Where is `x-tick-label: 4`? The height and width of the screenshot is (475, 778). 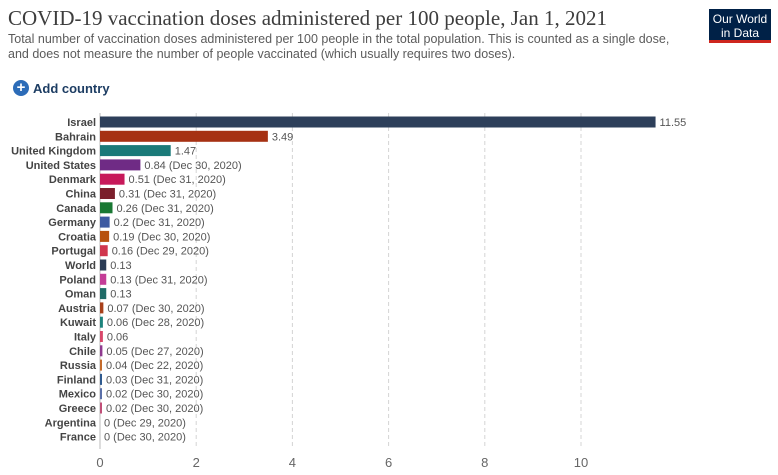 x-tick-label: 4 is located at coordinates (292, 462).